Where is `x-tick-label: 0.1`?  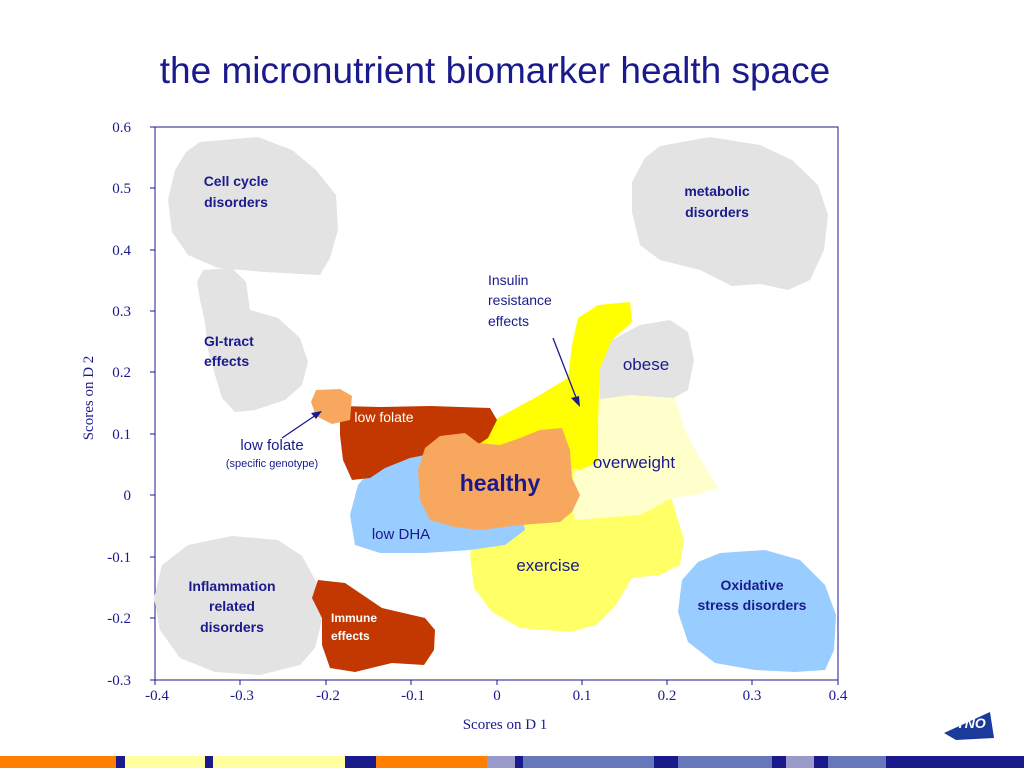
x-tick-label: 0.1 is located at coordinates (582, 696).